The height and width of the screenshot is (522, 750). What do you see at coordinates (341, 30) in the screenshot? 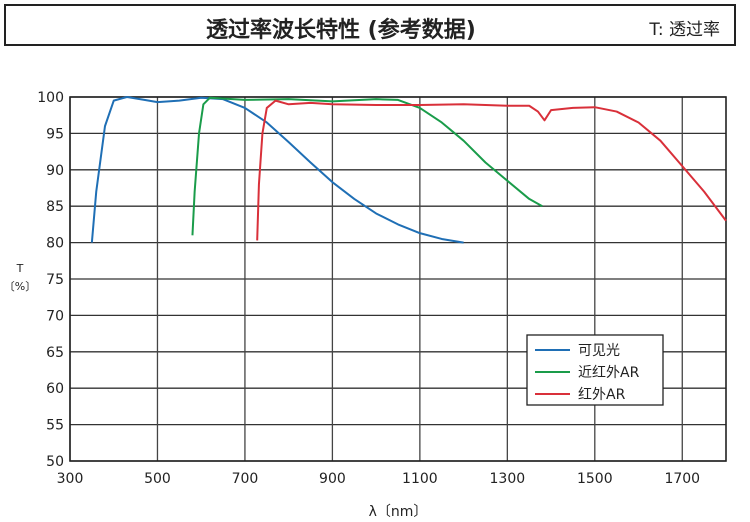
I see `chart-title: 透过率波长特性 (参考数据)` at bounding box center [341, 30].